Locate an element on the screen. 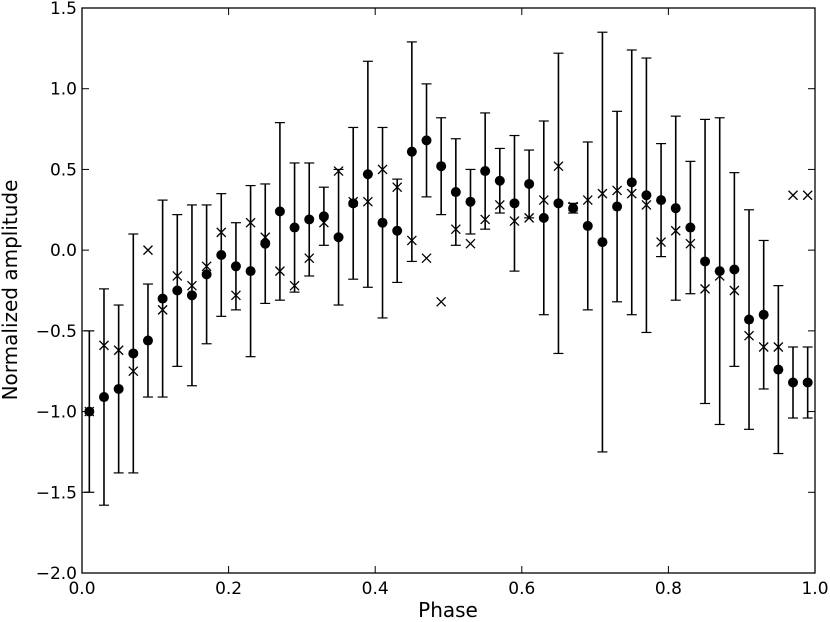 The height and width of the screenshot is (622, 830). x-tick-label: 0.4 is located at coordinates (375, 589).